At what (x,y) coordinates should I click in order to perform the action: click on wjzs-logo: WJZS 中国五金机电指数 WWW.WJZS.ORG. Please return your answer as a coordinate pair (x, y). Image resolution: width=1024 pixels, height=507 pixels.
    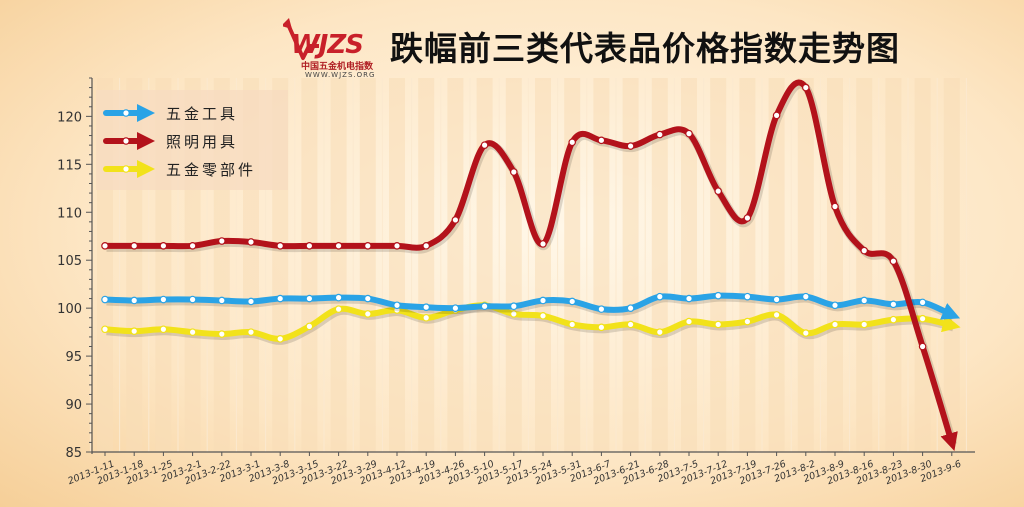
    Looking at the image, I should click on (338, 48).